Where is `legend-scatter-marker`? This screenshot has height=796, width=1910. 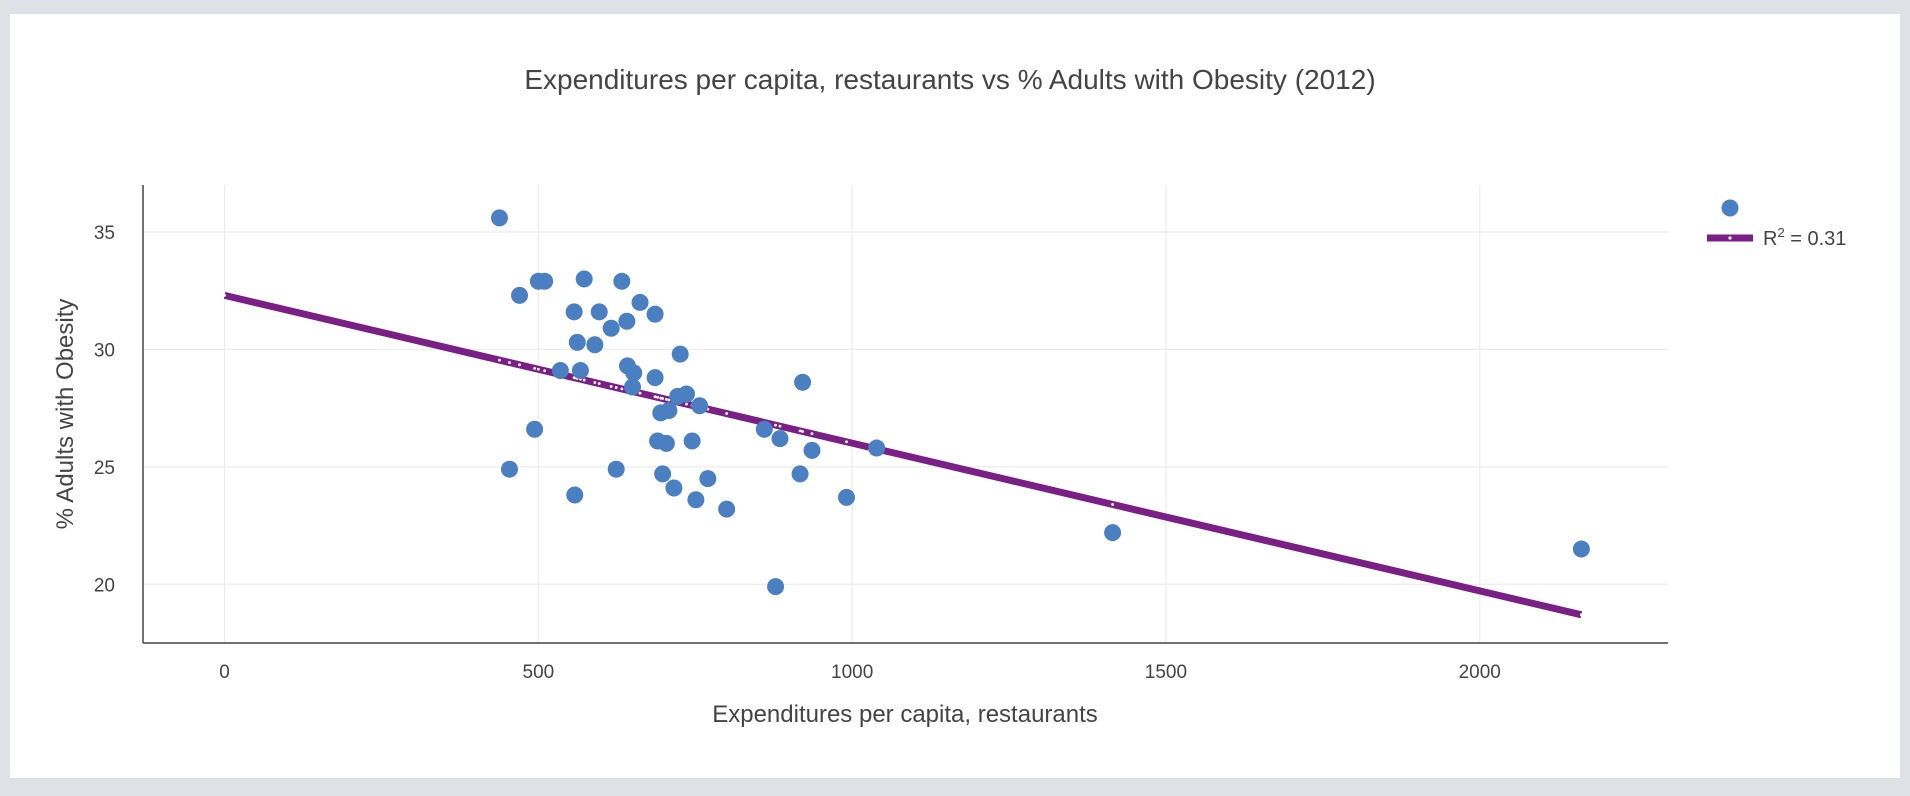 legend-scatter-marker is located at coordinates (1730, 208).